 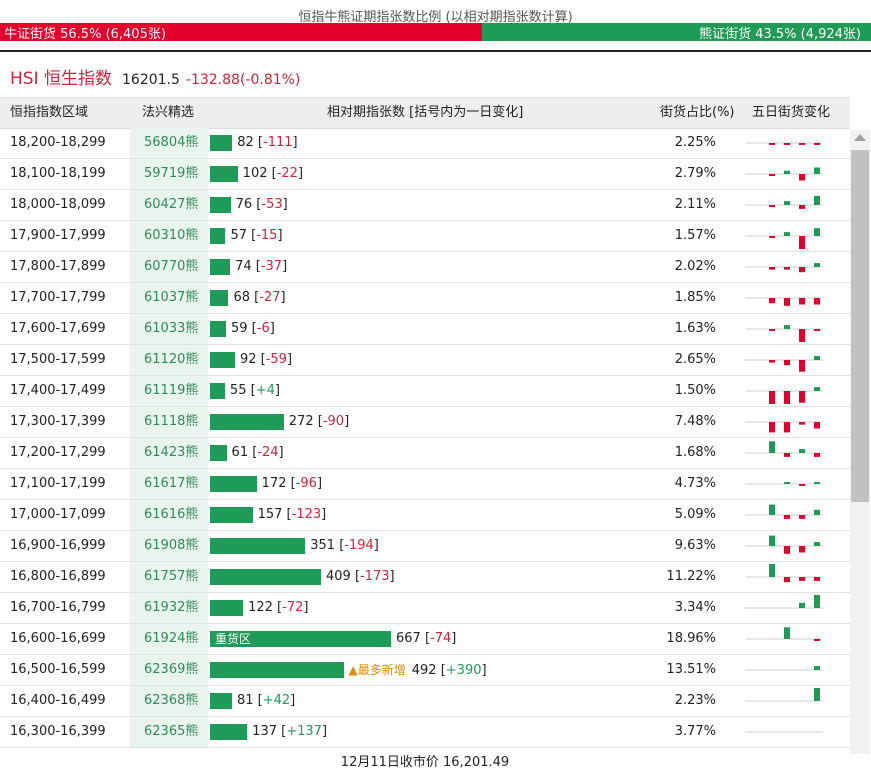 I want to click on contracts-cell: 57 [-15], so click(x=430, y=236).